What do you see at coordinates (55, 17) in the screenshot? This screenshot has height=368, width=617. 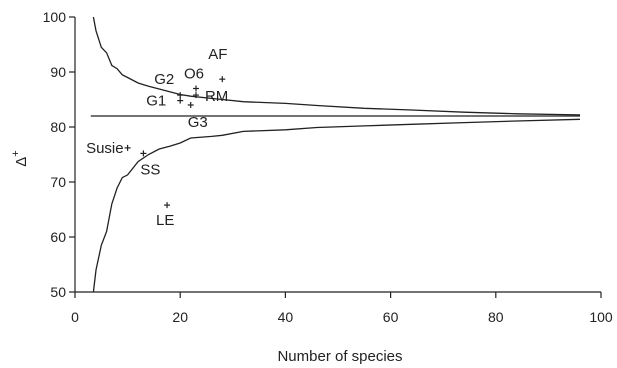 I see `y-tick-label: 100` at bounding box center [55, 17].